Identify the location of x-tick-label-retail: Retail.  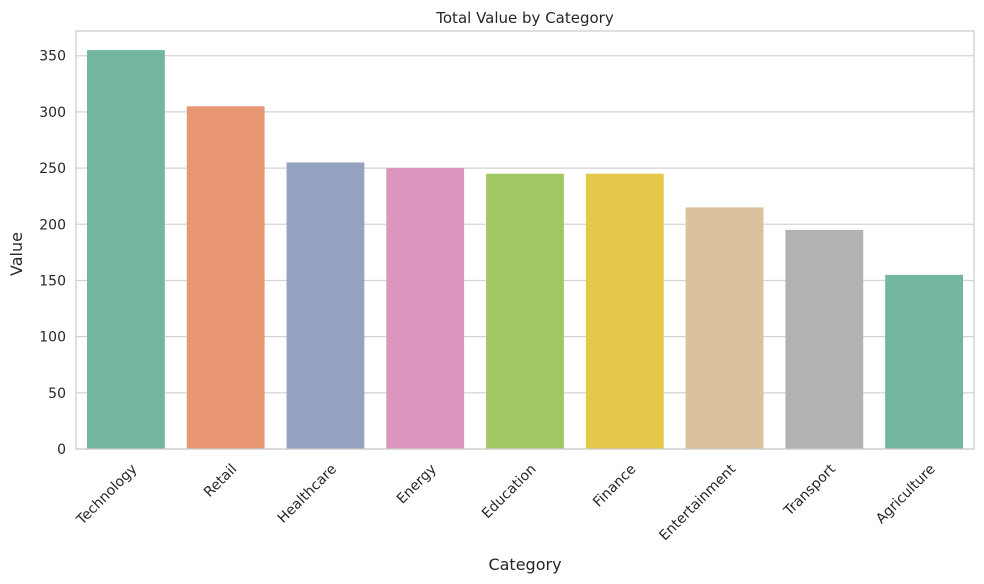
(220, 480).